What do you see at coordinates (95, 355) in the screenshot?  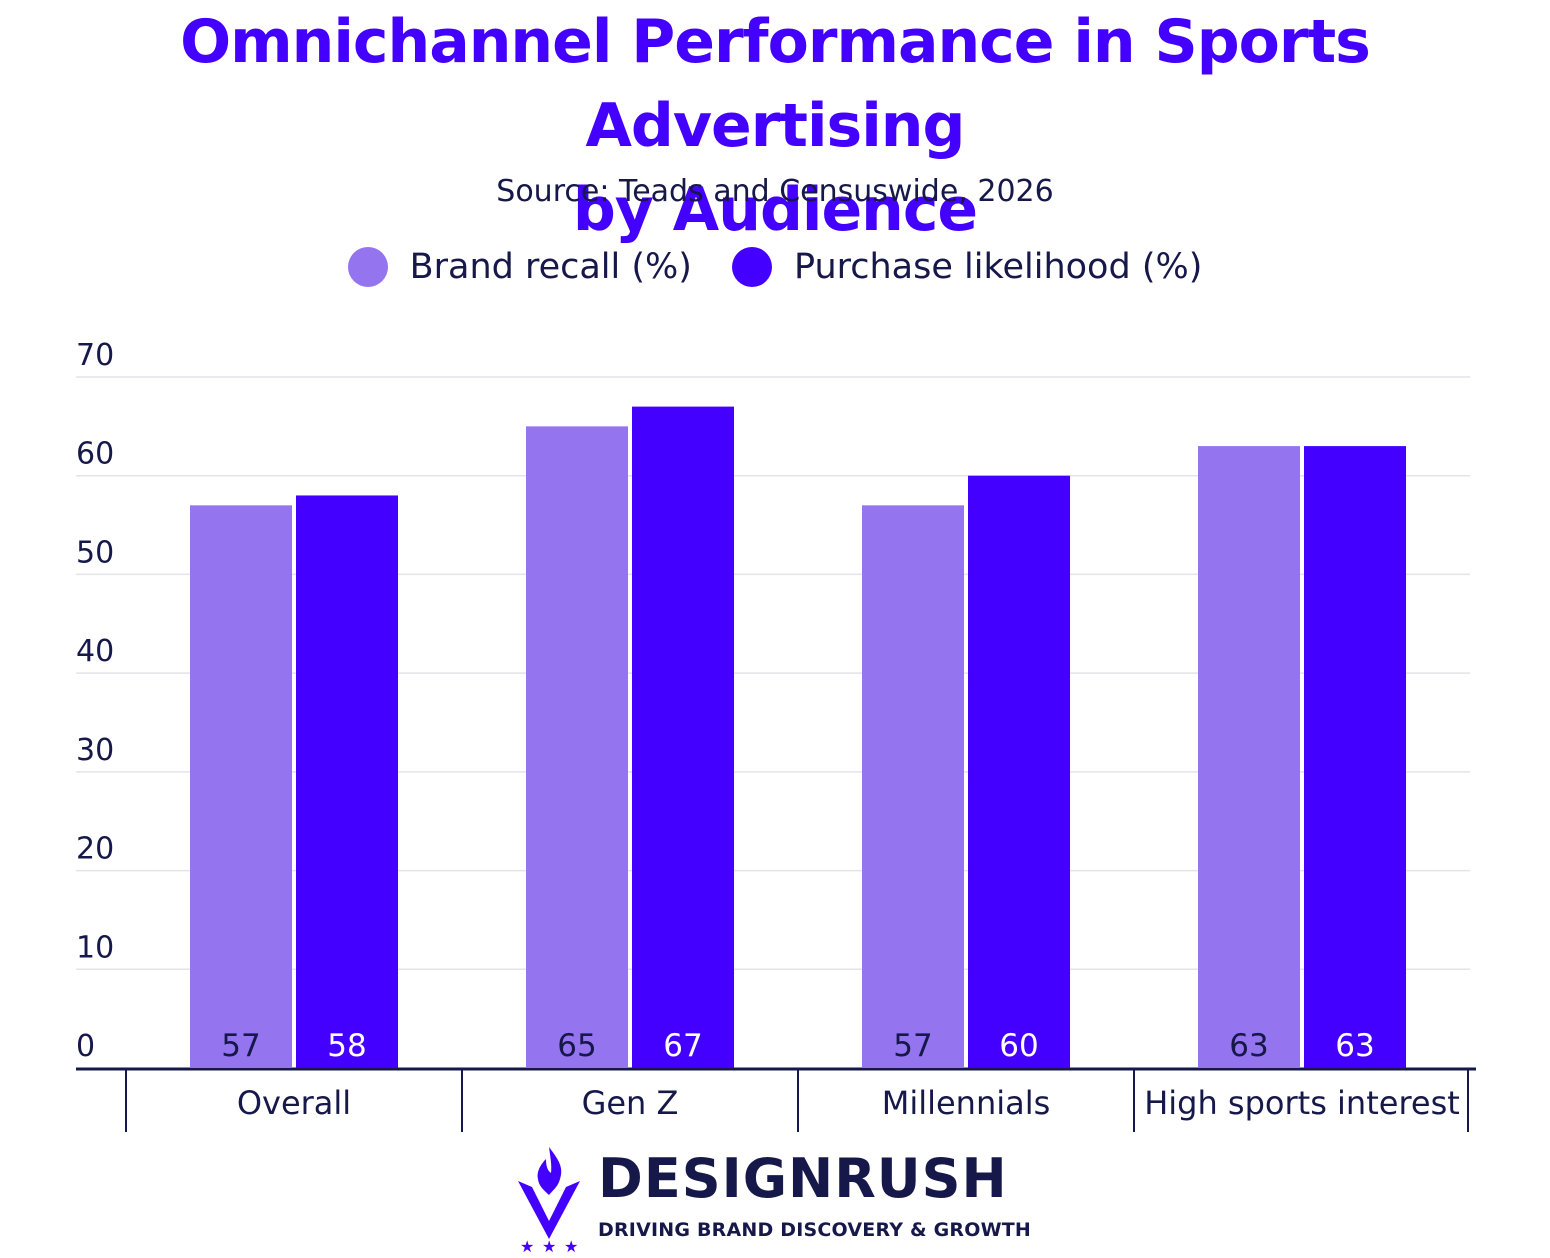 I see `y-tick-label: 70` at bounding box center [95, 355].